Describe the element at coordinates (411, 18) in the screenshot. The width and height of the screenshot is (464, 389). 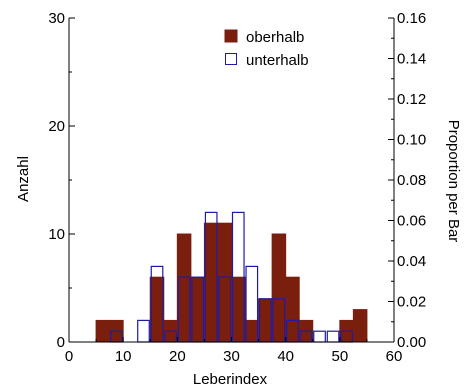
I see `y2-tick-label: 0.16` at that location.